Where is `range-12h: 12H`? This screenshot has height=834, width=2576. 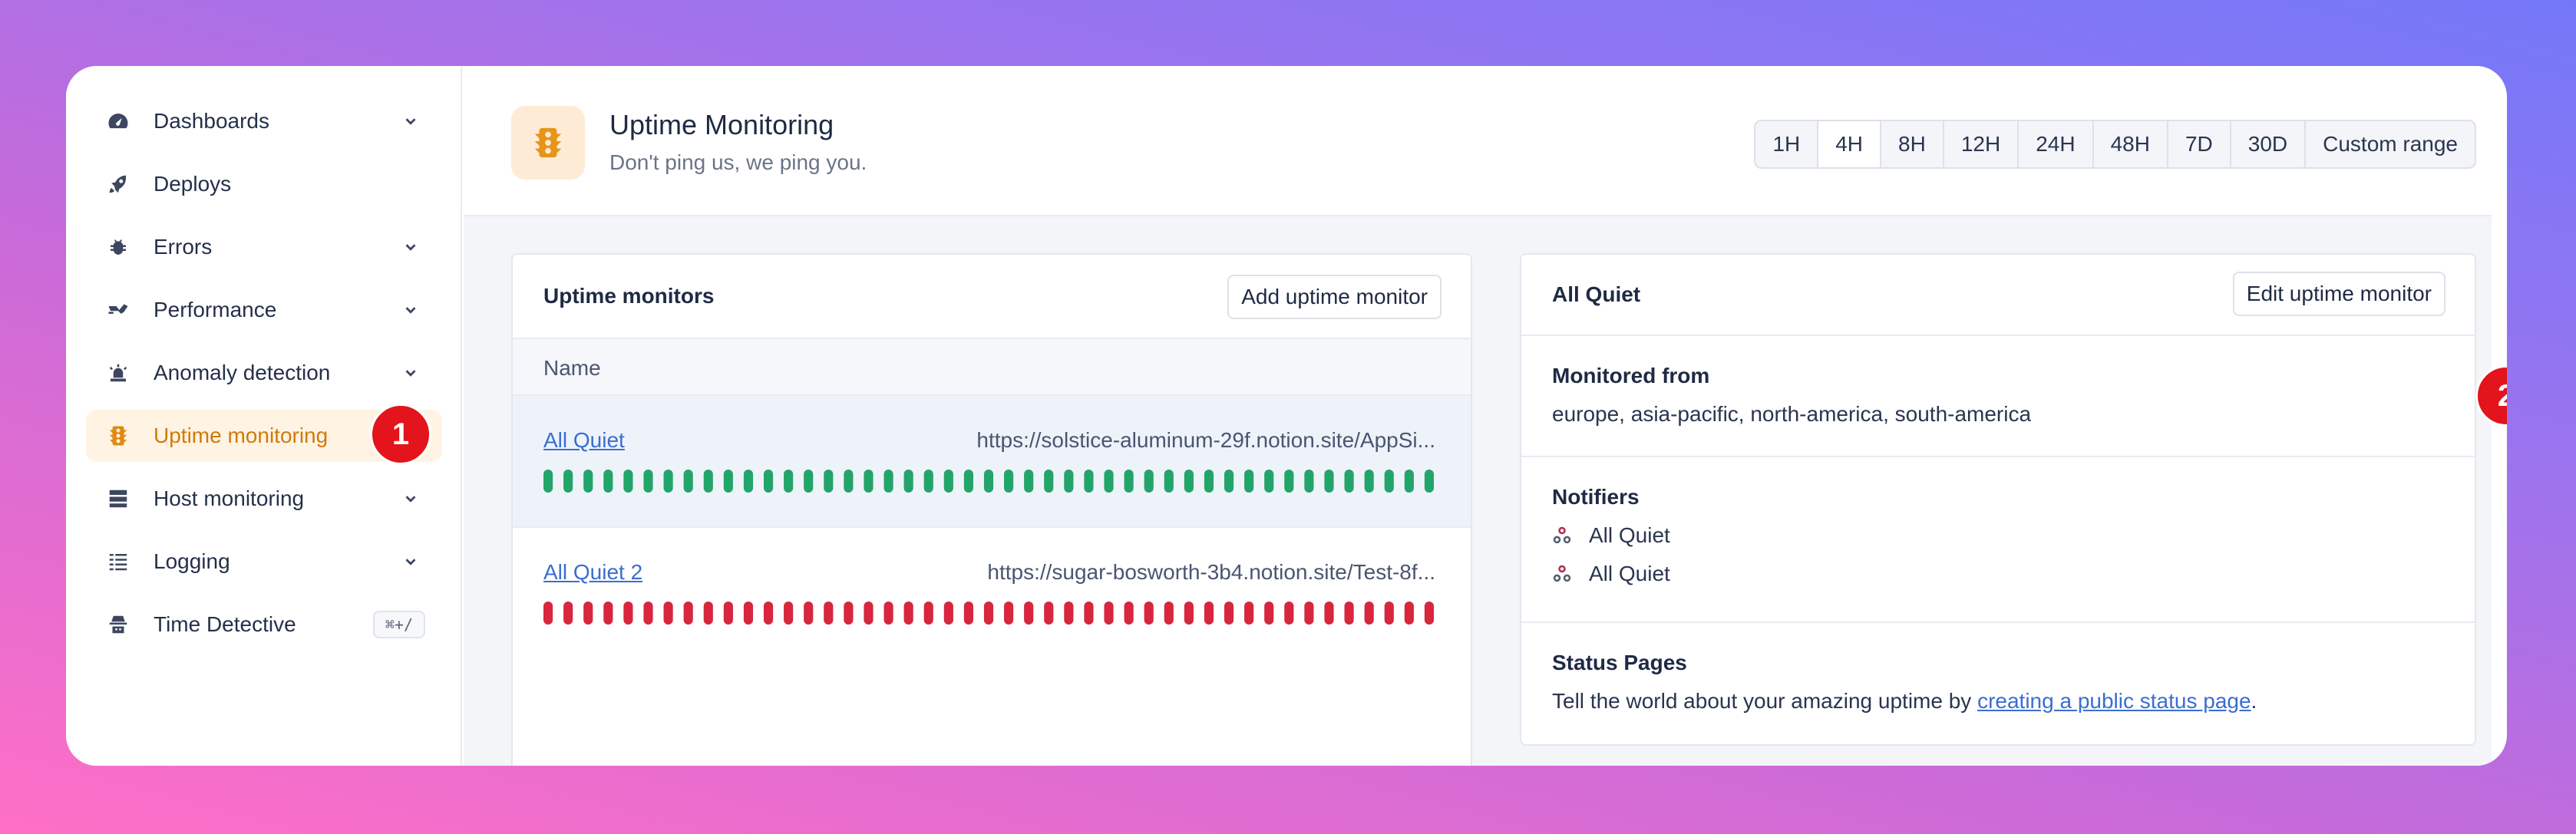
range-12h: 12H is located at coordinates (1982, 144).